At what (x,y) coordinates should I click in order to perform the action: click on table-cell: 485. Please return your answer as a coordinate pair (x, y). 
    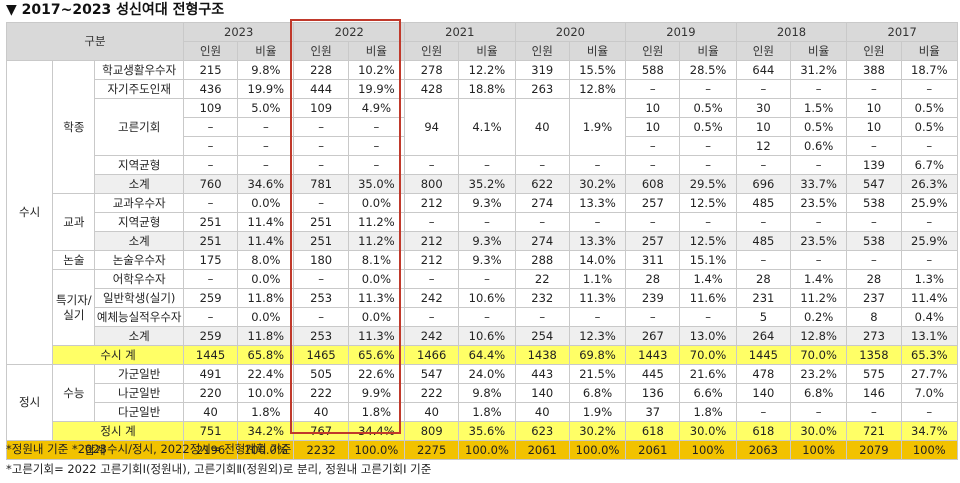
    Looking at the image, I should click on (763, 241).